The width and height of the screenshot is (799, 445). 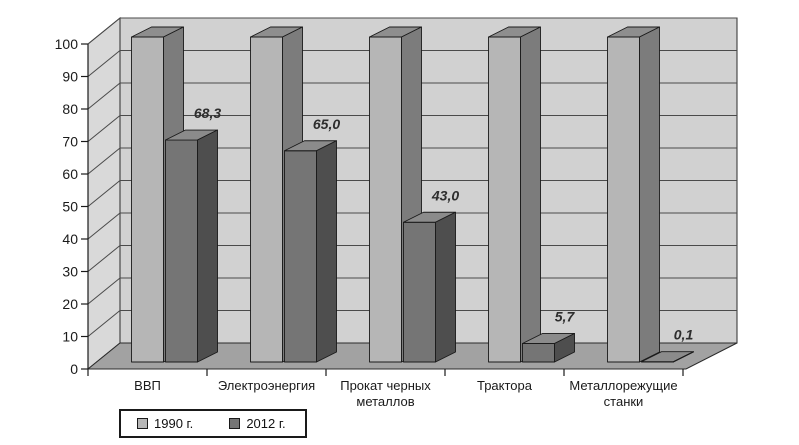 What do you see at coordinates (684, 335) in the screenshot?
I see `value-label: 0,1` at bounding box center [684, 335].